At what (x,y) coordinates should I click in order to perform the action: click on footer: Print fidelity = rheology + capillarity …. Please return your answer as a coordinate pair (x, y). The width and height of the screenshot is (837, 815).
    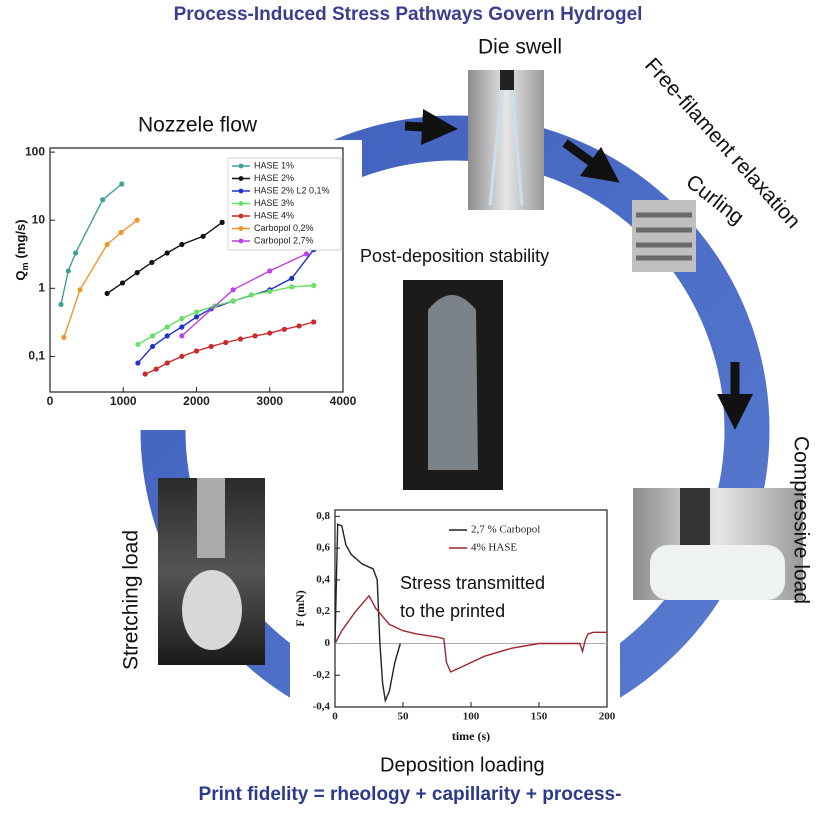
    Looking at the image, I should click on (410, 794).